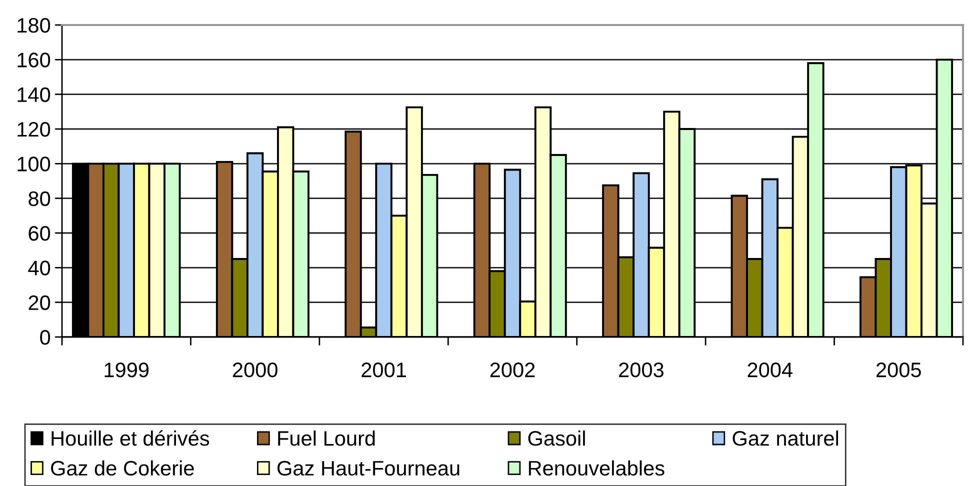 The height and width of the screenshot is (486, 968). What do you see at coordinates (898, 370) in the screenshot?
I see `x-tick-label: 2005` at bounding box center [898, 370].